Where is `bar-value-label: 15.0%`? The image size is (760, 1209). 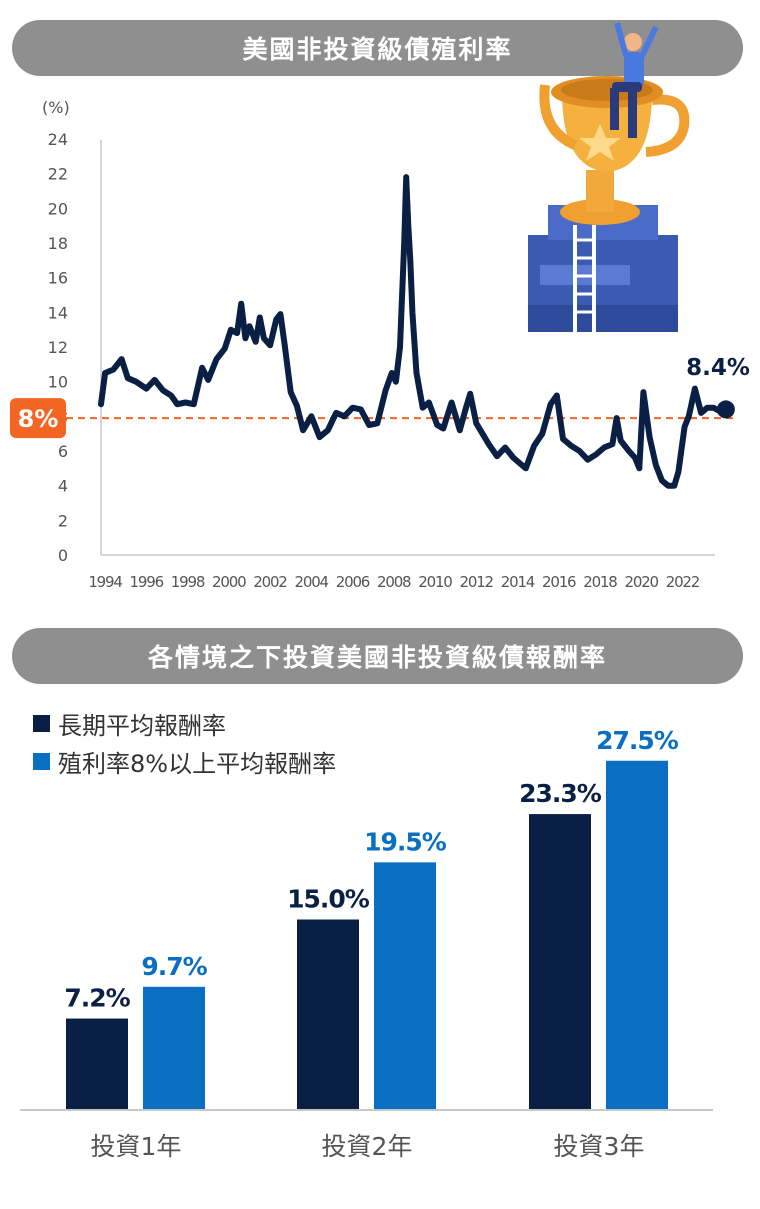 bar-value-label: 15.0% is located at coordinates (328, 899).